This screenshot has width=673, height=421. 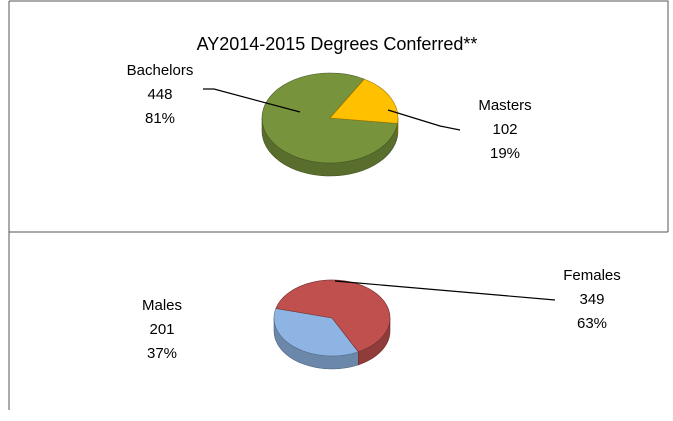 What do you see at coordinates (162, 353) in the screenshot?
I see `slice-label-percent: 37%` at bounding box center [162, 353].